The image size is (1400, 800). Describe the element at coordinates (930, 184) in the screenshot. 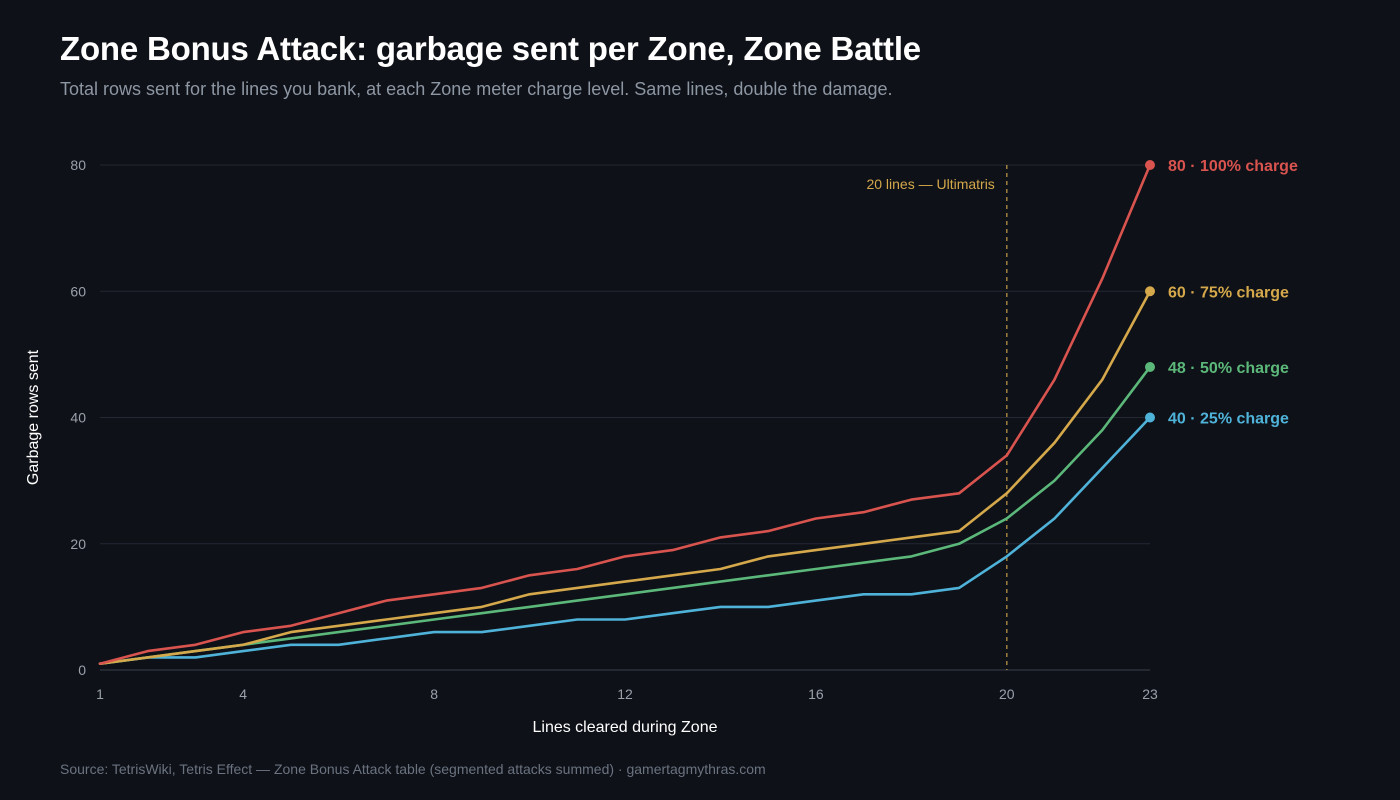

I see `ultimatris-annotation: 20 lines — Ultimatris` at that location.